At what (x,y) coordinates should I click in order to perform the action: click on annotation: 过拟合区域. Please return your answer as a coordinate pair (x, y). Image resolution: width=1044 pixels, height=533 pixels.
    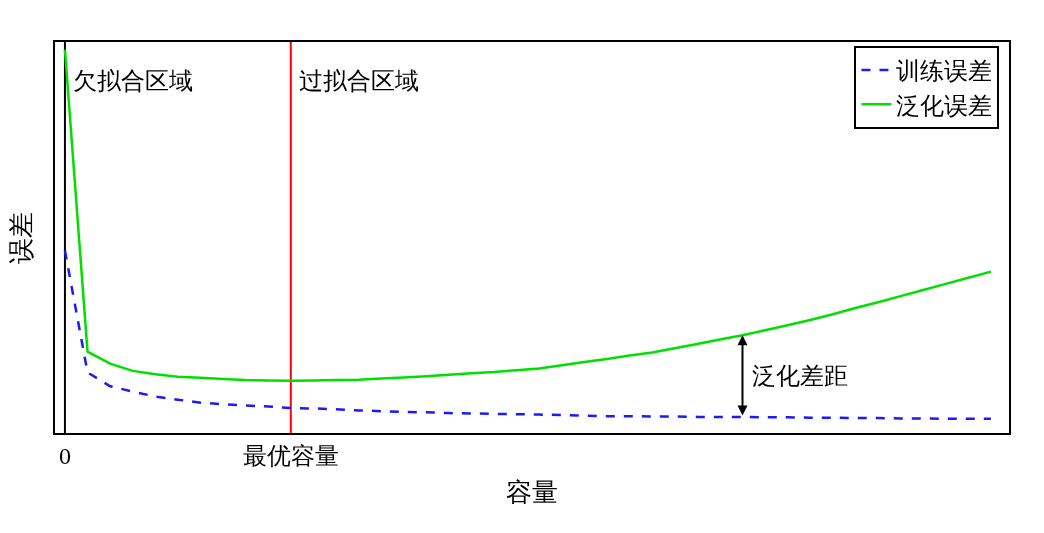
    Looking at the image, I should click on (359, 81).